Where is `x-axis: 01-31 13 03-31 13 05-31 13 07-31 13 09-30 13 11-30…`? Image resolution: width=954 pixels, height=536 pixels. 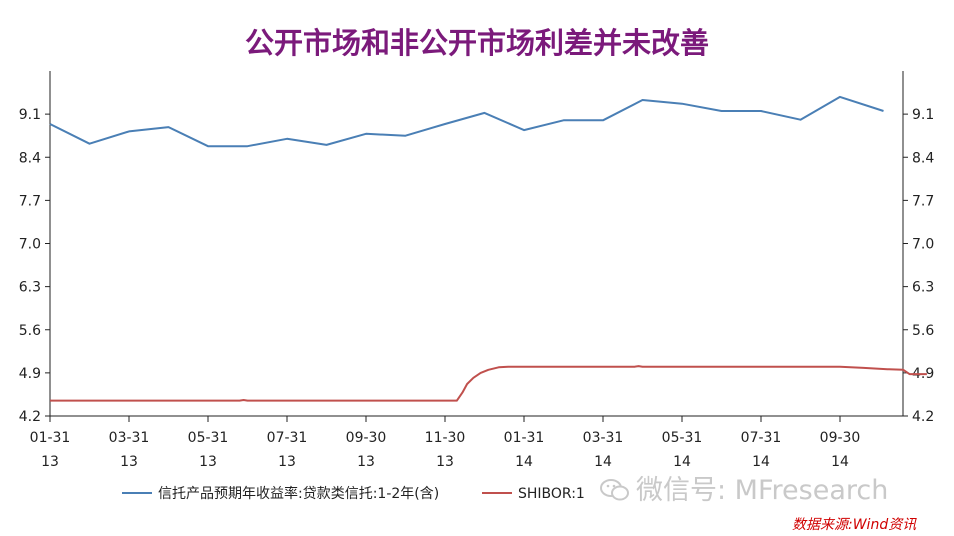 x-axis: 01-31 13 03-31 13 05-31 13 07-31 13 09-30 13 11-30… is located at coordinates (445, 443).